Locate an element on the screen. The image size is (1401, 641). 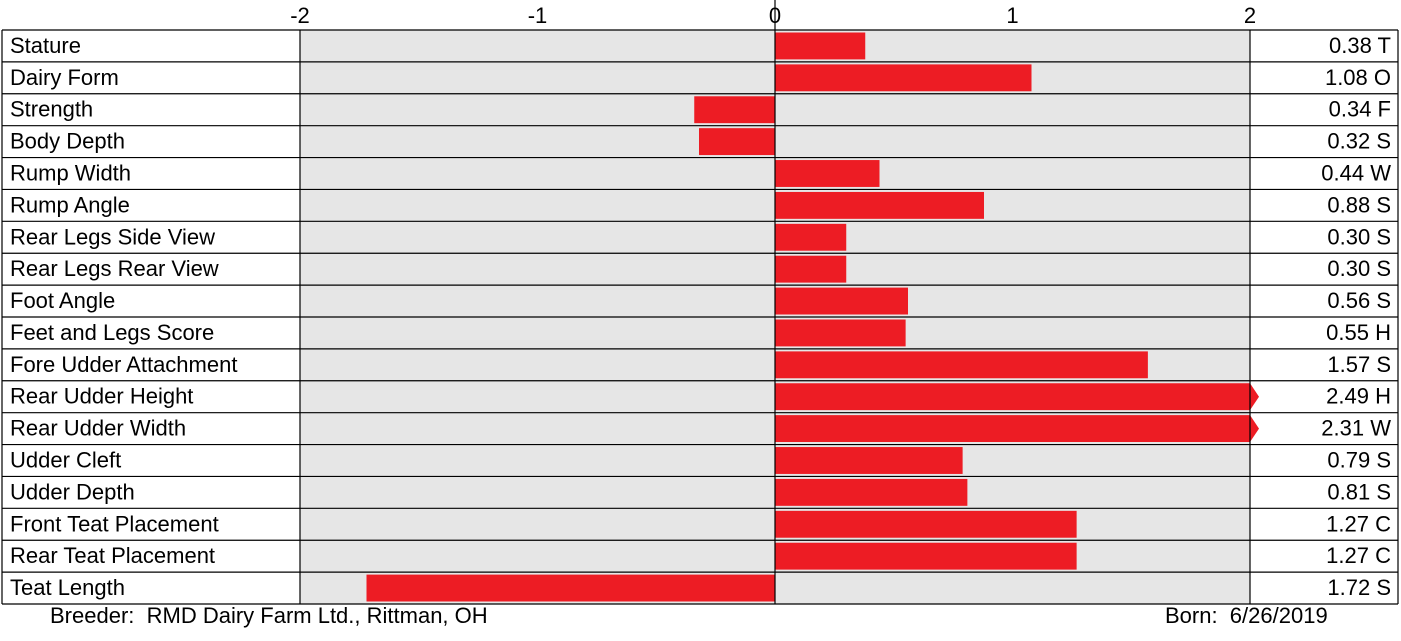
category-label: Rear Udder Height is located at coordinates (101, 396).